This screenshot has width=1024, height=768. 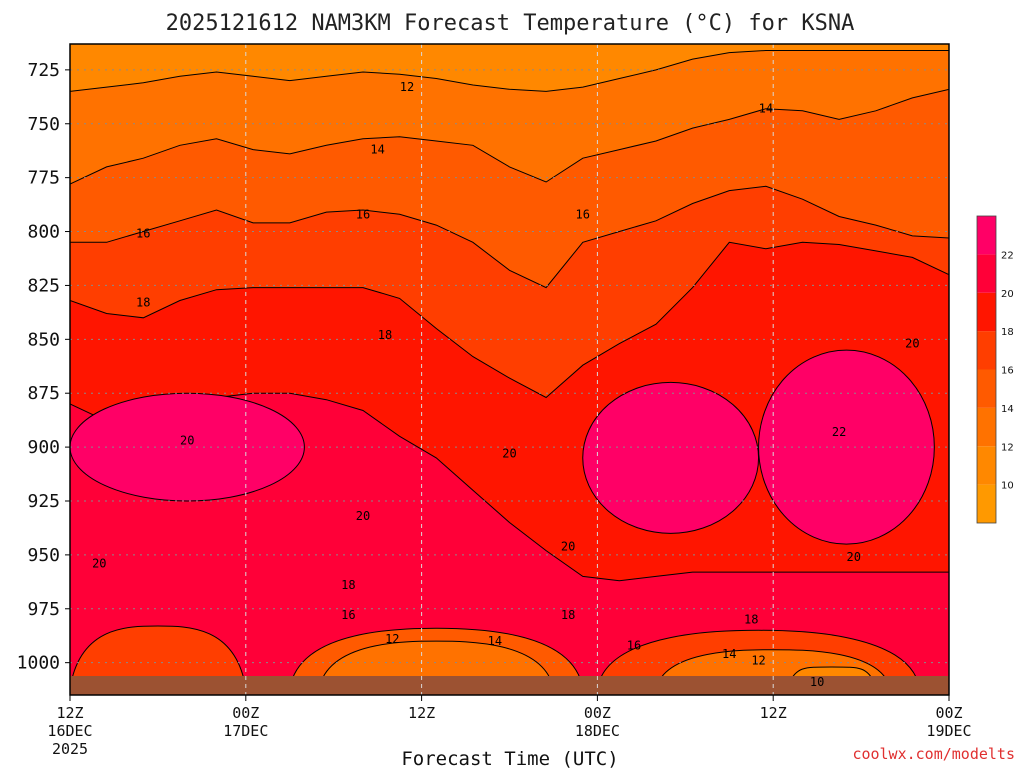 What do you see at coordinates (407, 87) in the screenshot?
I see `contour-label-12-1: 12` at bounding box center [407, 87].